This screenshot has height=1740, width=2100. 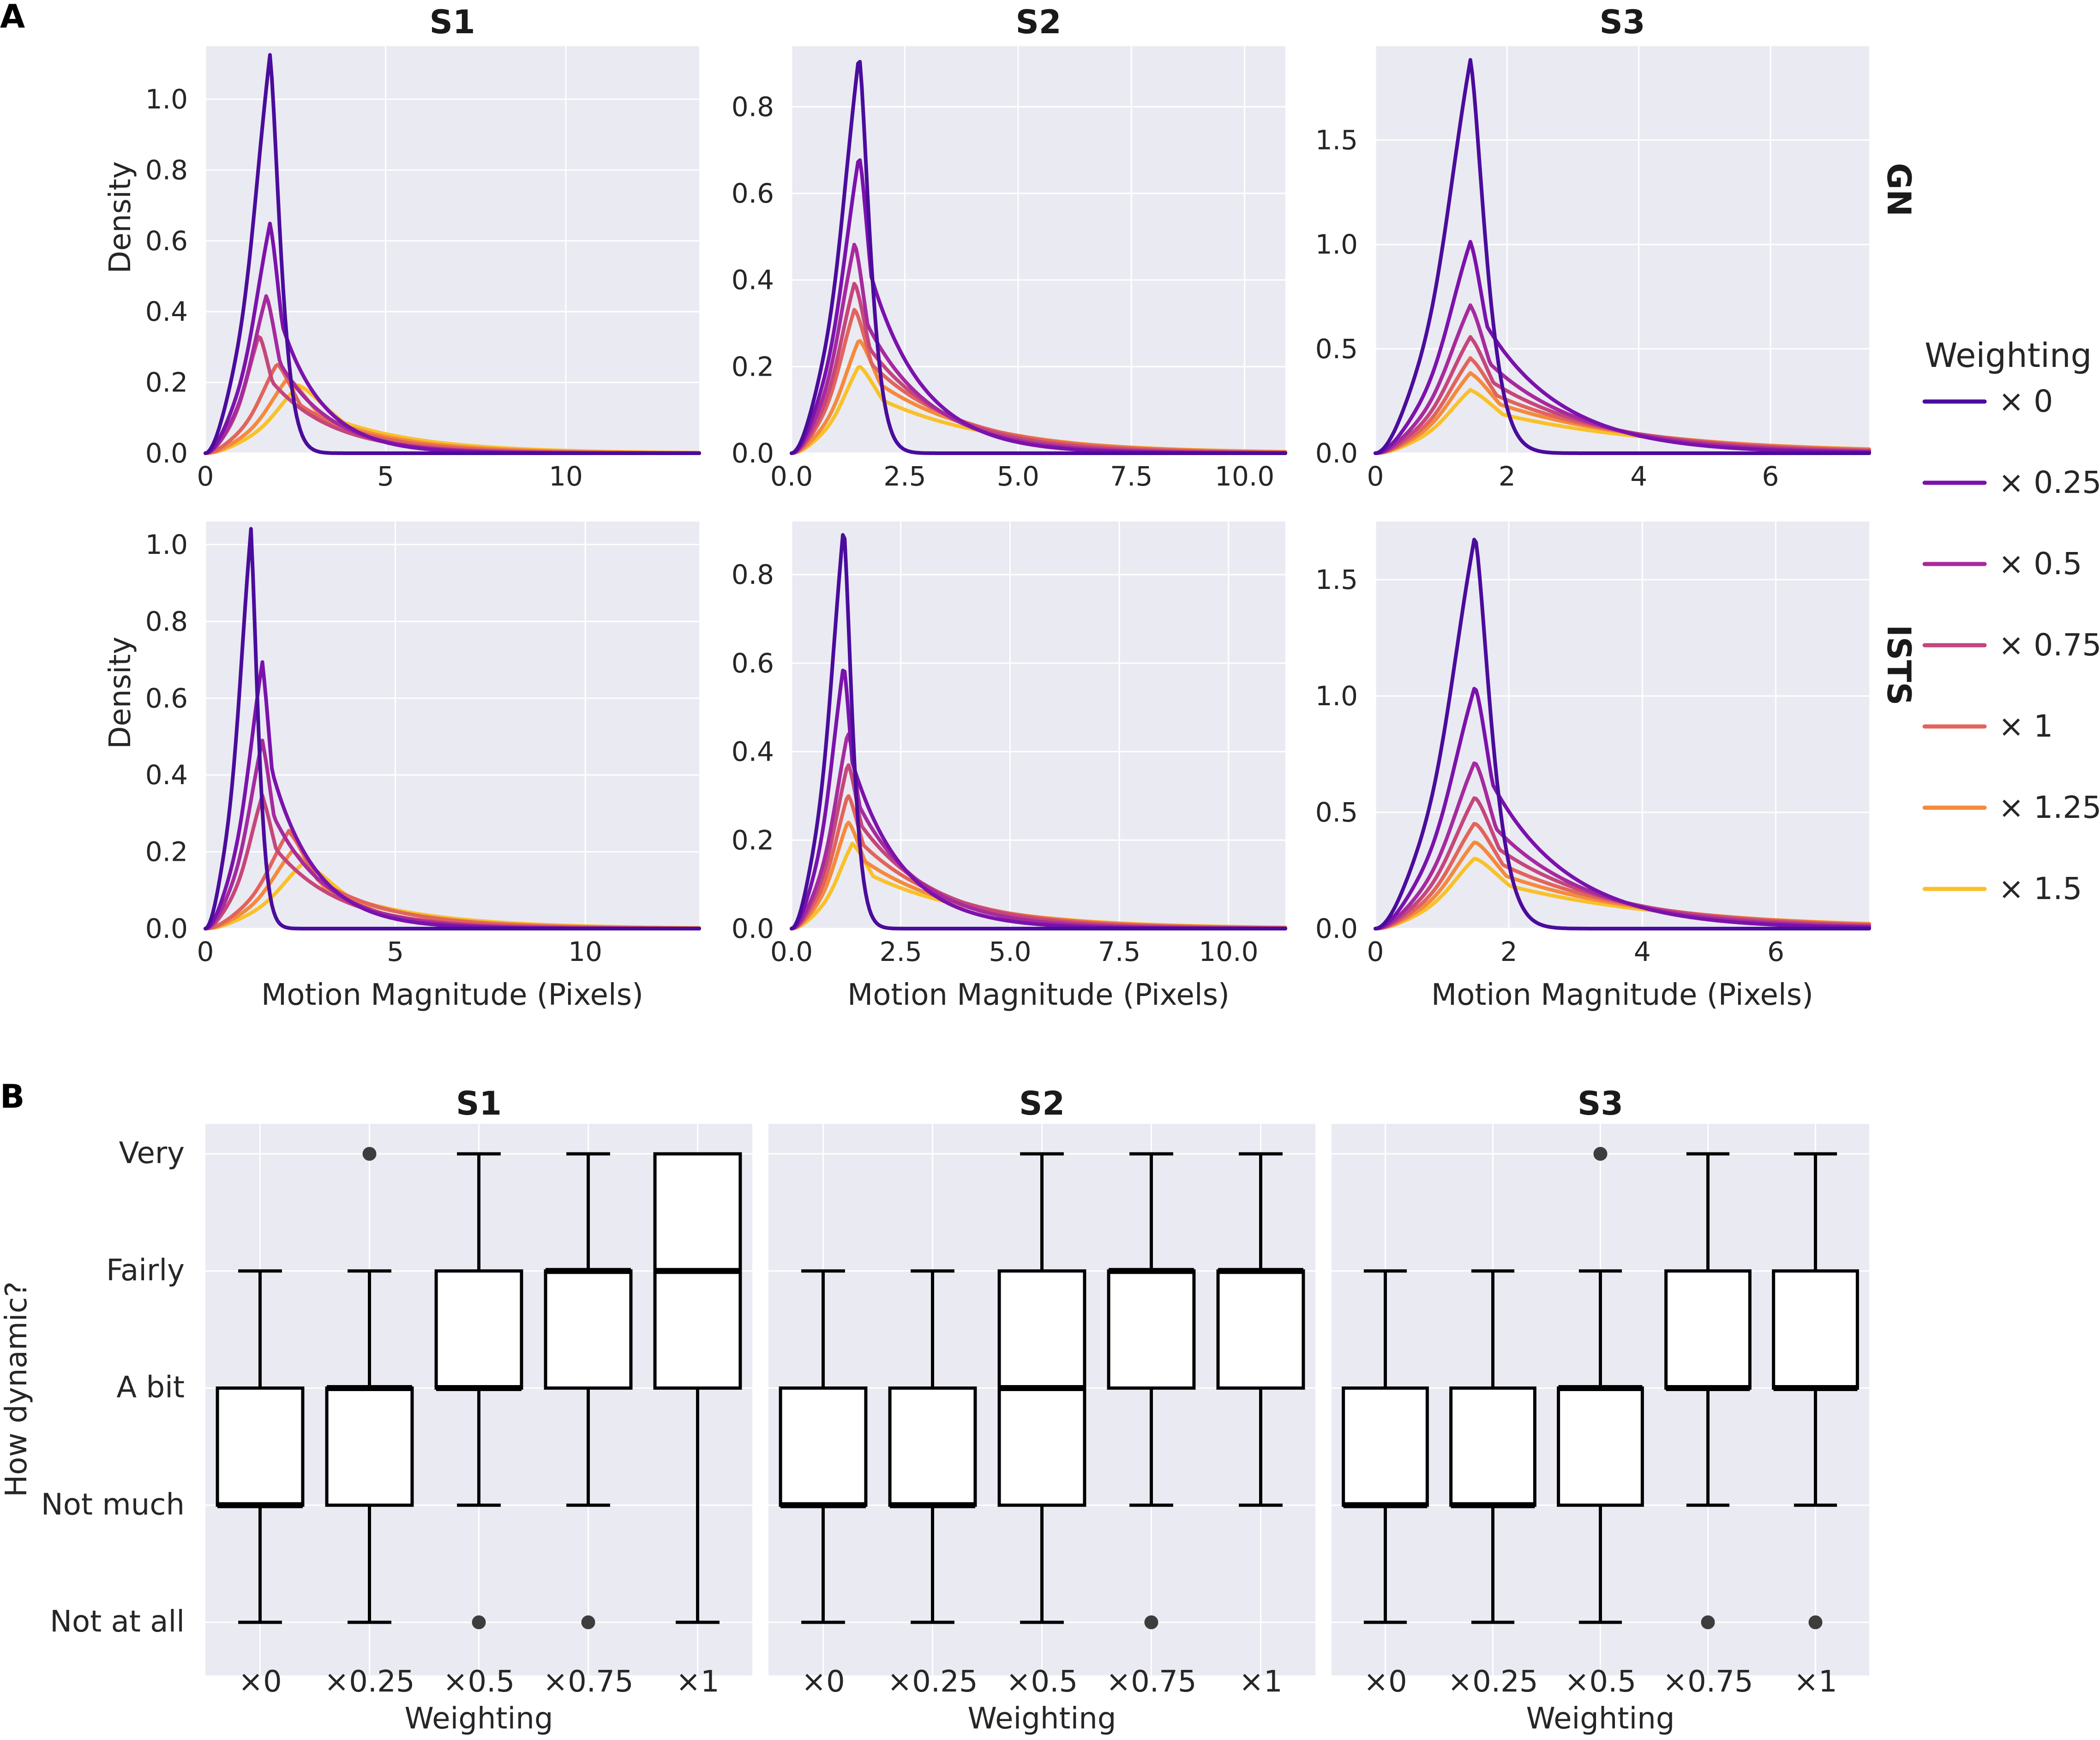 What do you see at coordinates (1041, 1410) in the screenshot?
I see `box-subplot-s2: S2 ×0 ×0.25 ×0.5 ×0.75 ×1 Weighting` at bounding box center [1041, 1410].